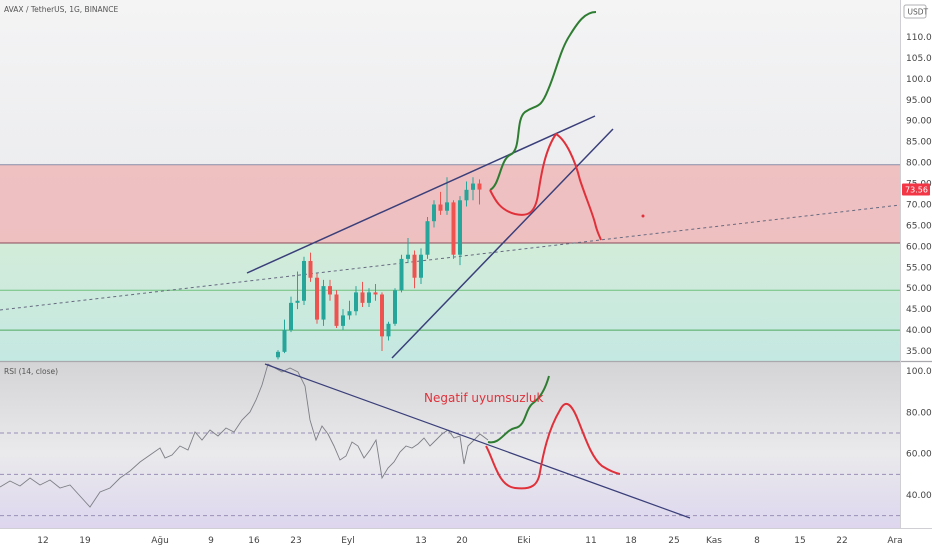 This screenshot has width=932, height=550. Describe the element at coordinates (673, 541) in the screenshot. I see `time-tick-label: 25` at that location.